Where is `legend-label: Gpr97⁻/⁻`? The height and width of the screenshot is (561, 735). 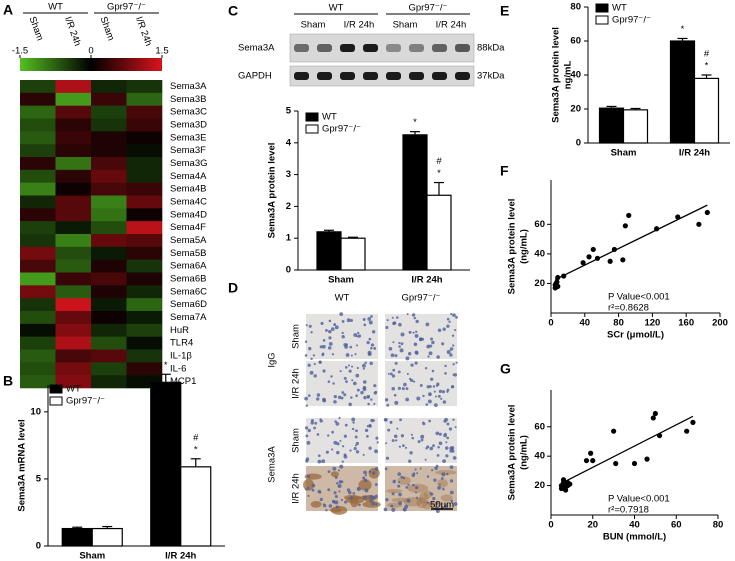
legend-label: Gpr97⁻/⁻ is located at coordinates (631, 20).